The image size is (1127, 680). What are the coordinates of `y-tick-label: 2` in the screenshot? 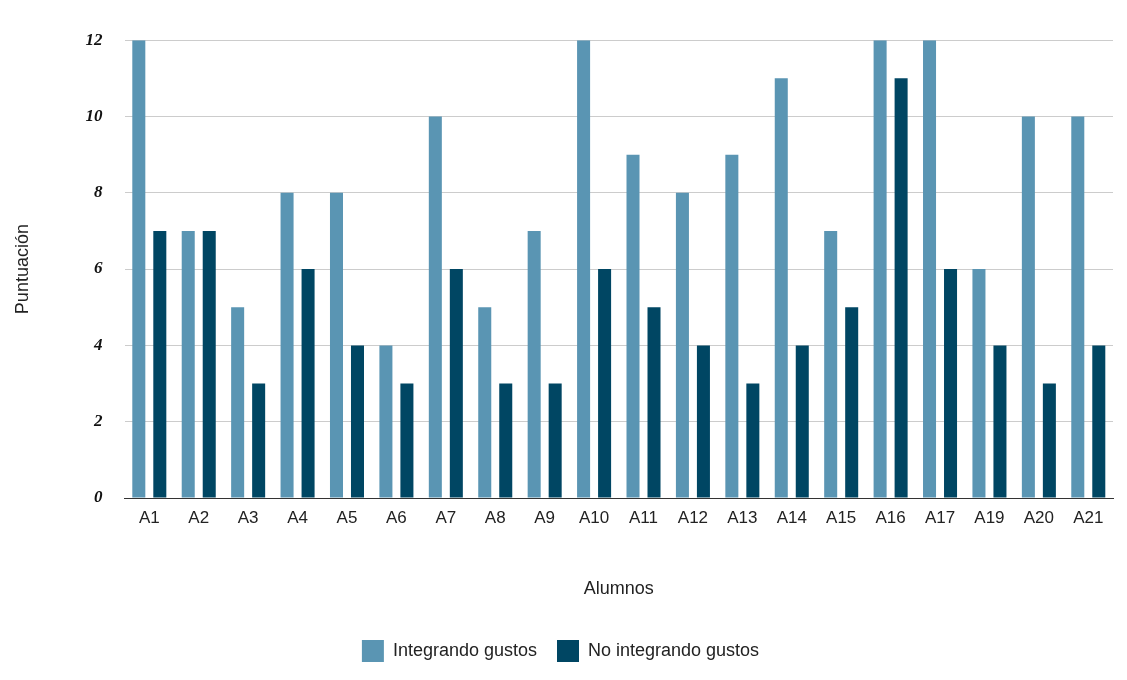 It's located at (98, 421).